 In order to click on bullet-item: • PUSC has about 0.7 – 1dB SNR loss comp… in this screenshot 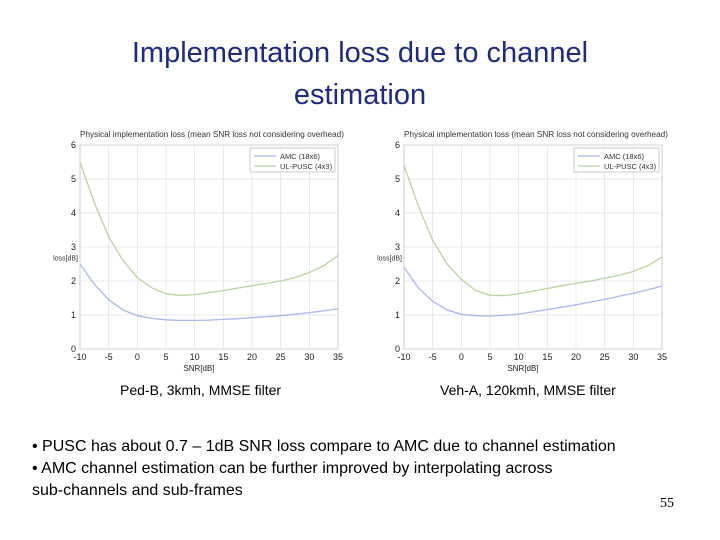, I will do `click(324, 446)`.